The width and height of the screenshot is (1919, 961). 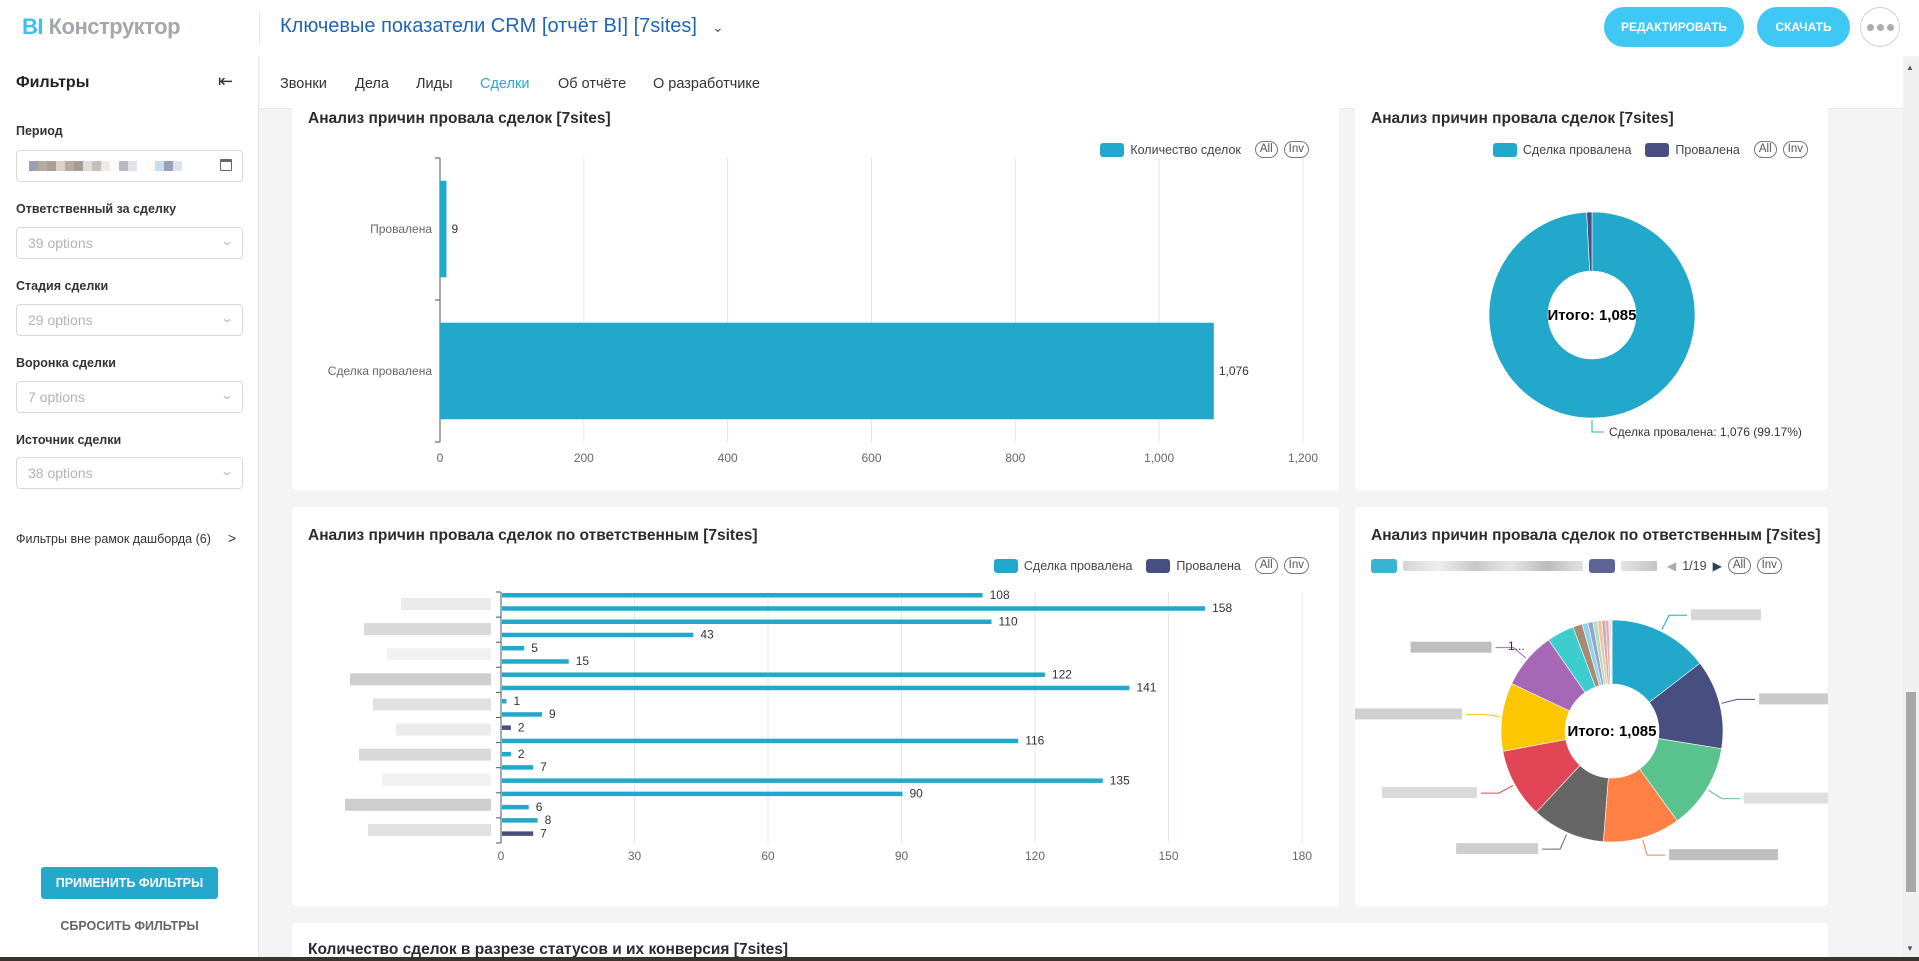 I want to click on filter-label-funnel: Воронка сделки, so click(x=66, y=363).